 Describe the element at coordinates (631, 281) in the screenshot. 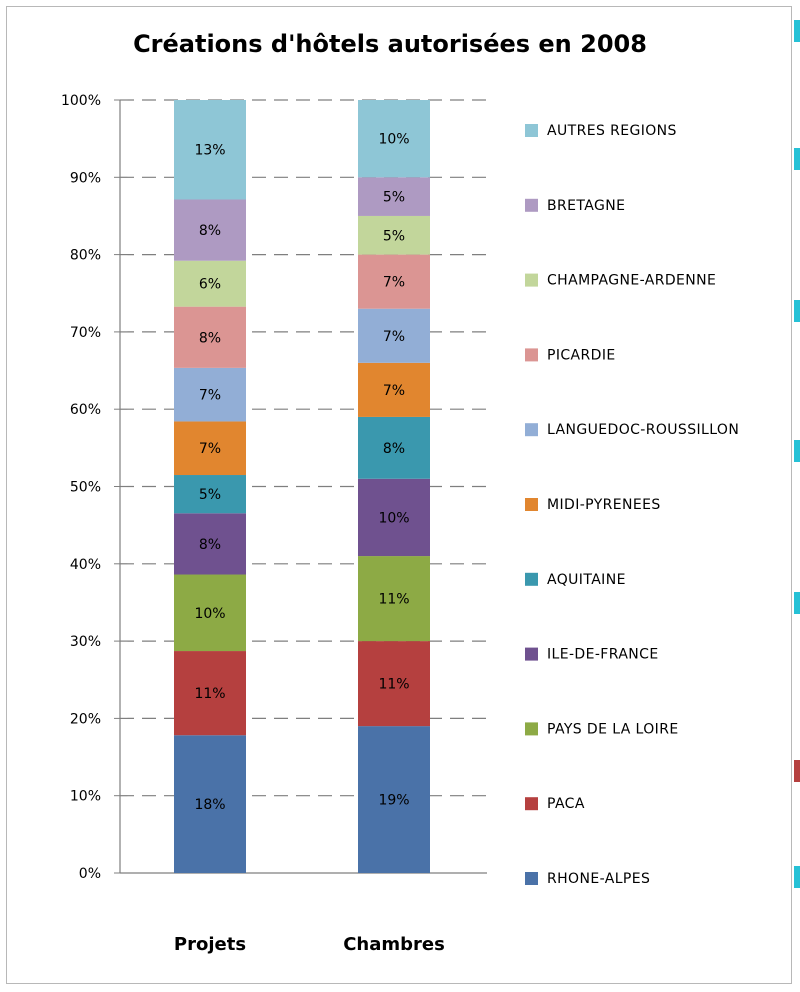

I see `legend-label: CHAMPAGNE-ARDENNE` at that location.